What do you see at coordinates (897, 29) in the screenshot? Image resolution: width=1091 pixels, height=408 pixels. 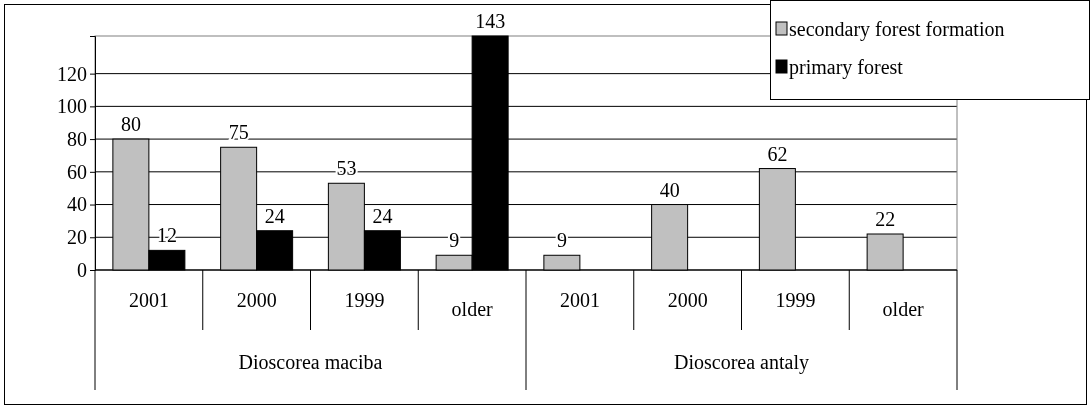 I see `legend-label: secondary forest formation` at bounding box center [897, 29].